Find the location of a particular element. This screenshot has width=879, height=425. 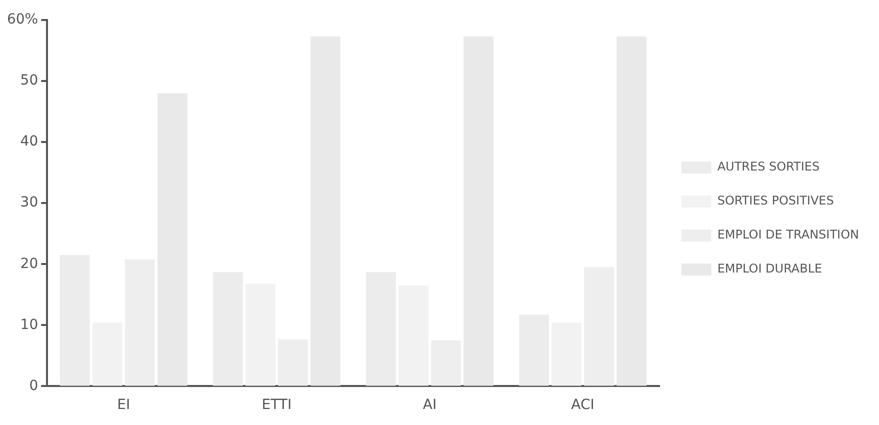

x-tick-label: ACI is located at coordinates (582, 405).